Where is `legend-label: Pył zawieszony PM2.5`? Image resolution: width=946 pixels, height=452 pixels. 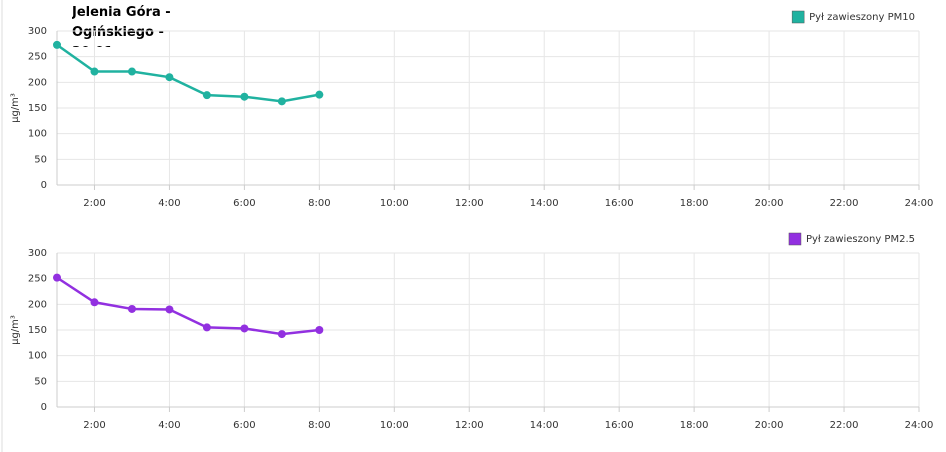 legend-label: Pył zawieszony PM2.5 is located at coordinates (860, 239).